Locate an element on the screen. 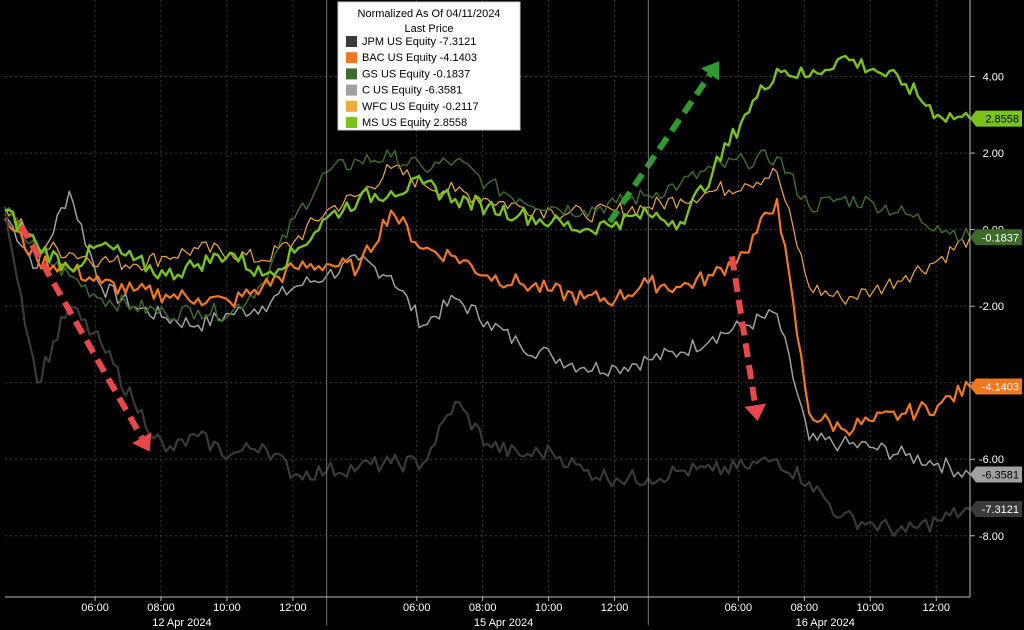 The image size is (1024, 630). legend-entry-label: JPM US Equity -7.3121 is located at coordinates (419, 42).